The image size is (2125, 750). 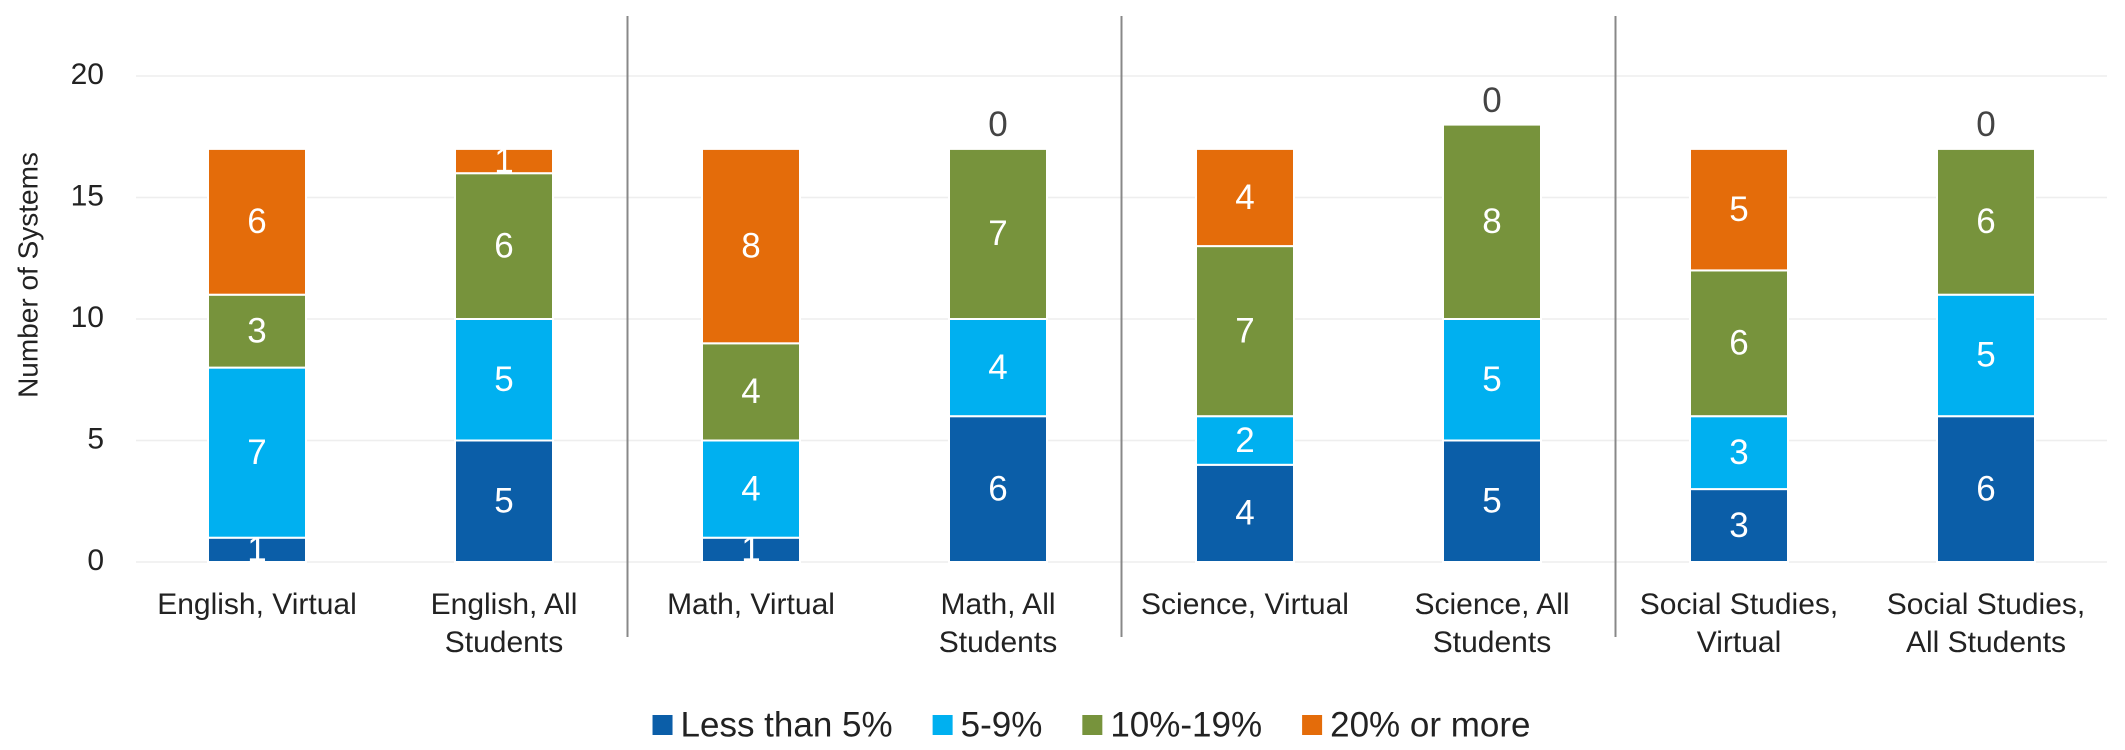 I want to click on y-tick-label: 5, so click(x=95, y=438).